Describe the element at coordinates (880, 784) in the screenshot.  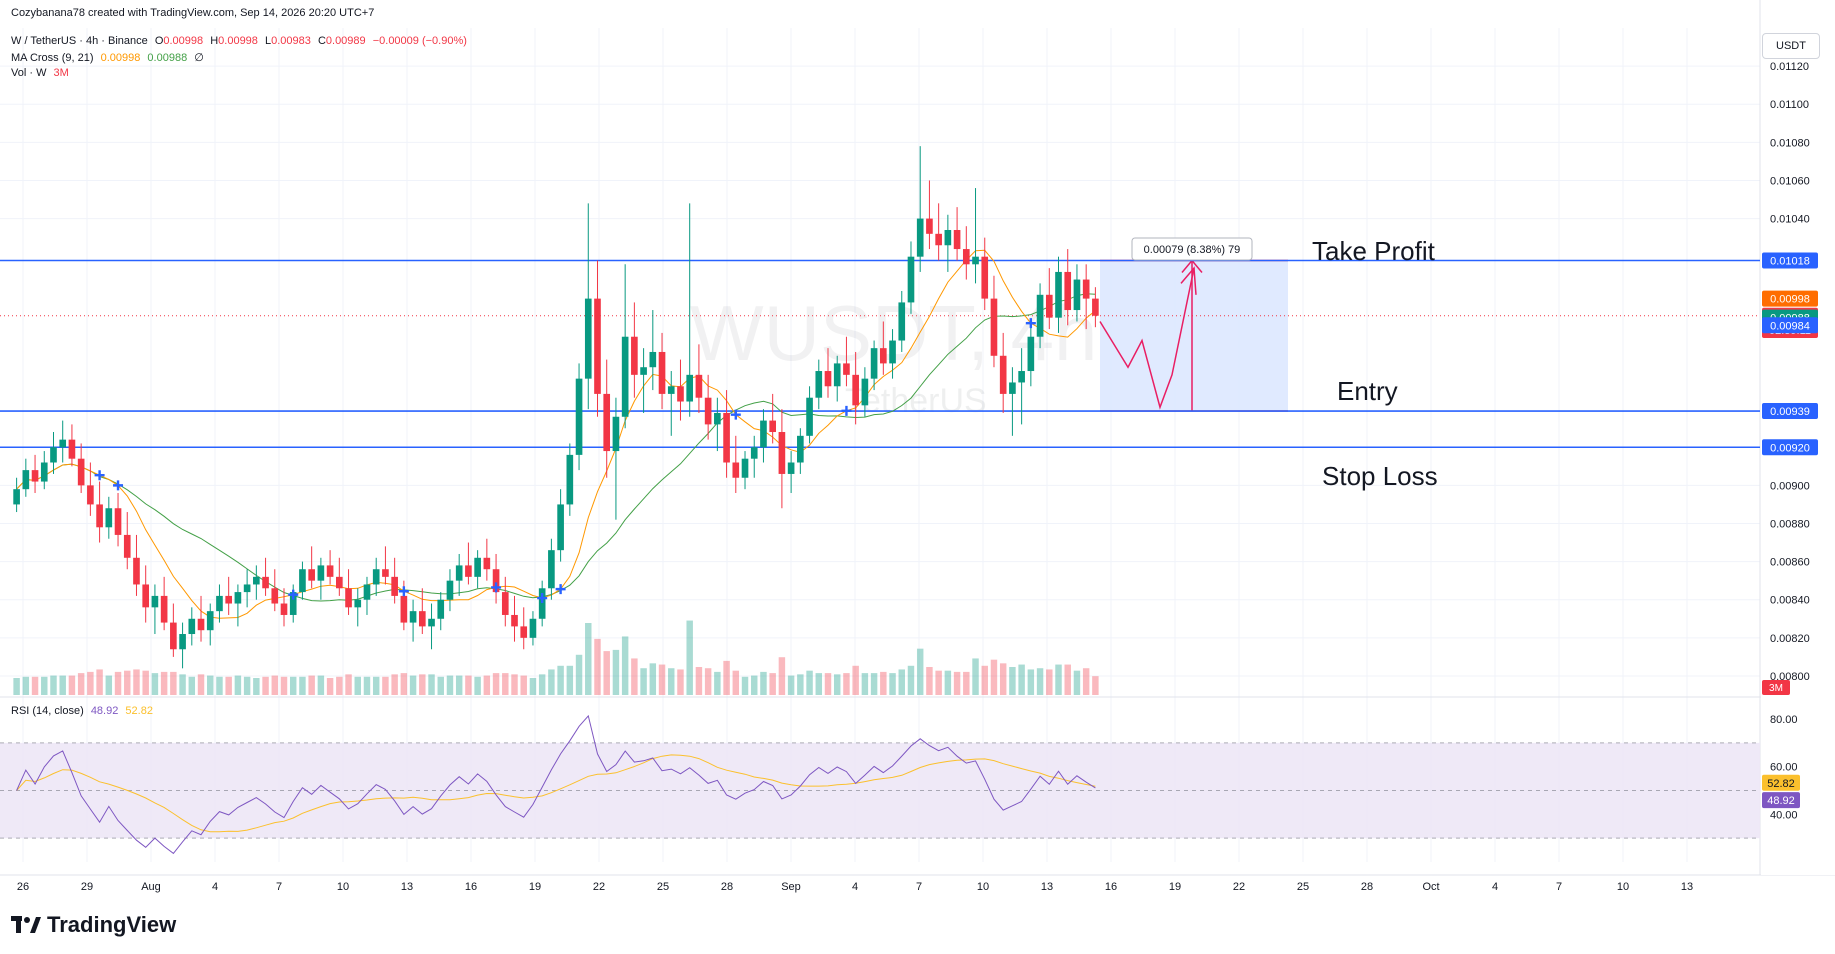
I see `rsi-pane` at that location.